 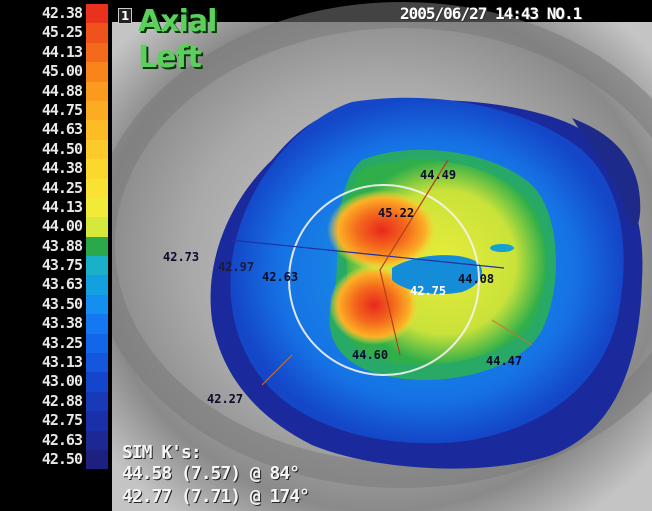 I want to click on sim-k-flat: 42.77 (7.71) @ 174°, so click(x=216, y=496).